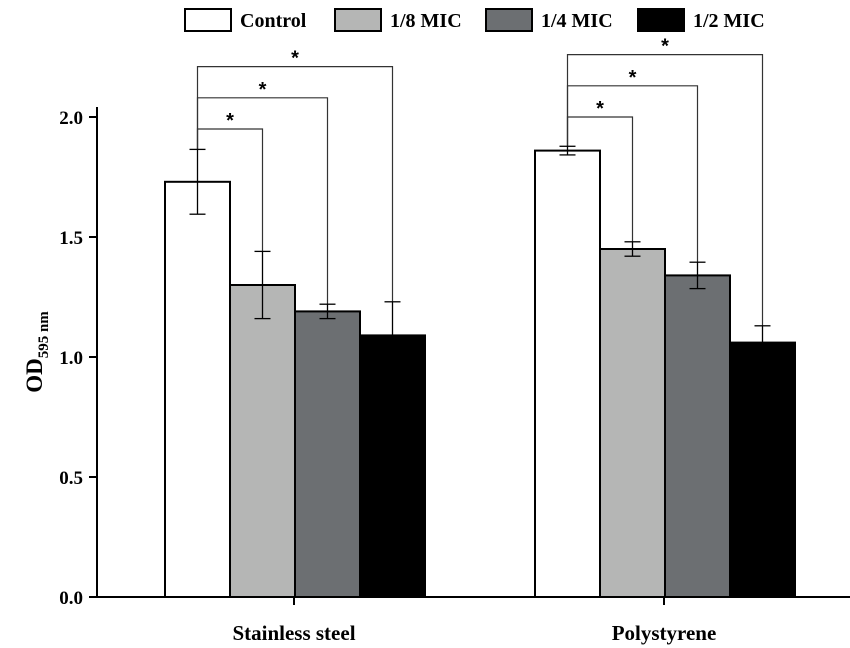  I want to click on y-tick-label: 0.5, so click(71, 478).